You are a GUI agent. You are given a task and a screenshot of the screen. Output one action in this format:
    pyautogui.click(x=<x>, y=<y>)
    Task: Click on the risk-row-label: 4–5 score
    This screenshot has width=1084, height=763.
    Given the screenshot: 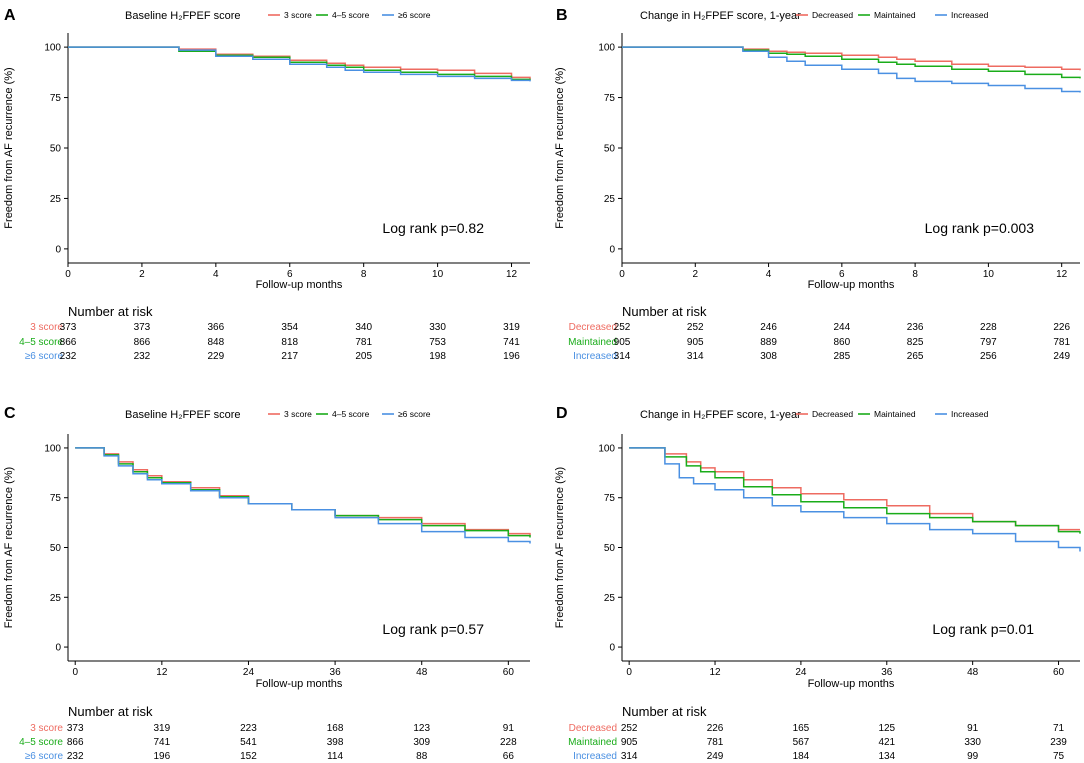 What is the action you would take?
    pyautogui.click(x=41, y=342)
    